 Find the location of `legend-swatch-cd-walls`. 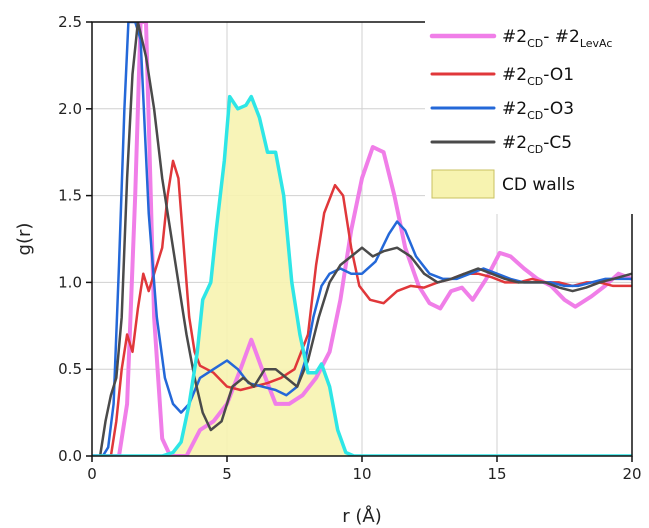

legend-swatch-cd-walls is located at coordinates (463, 184).